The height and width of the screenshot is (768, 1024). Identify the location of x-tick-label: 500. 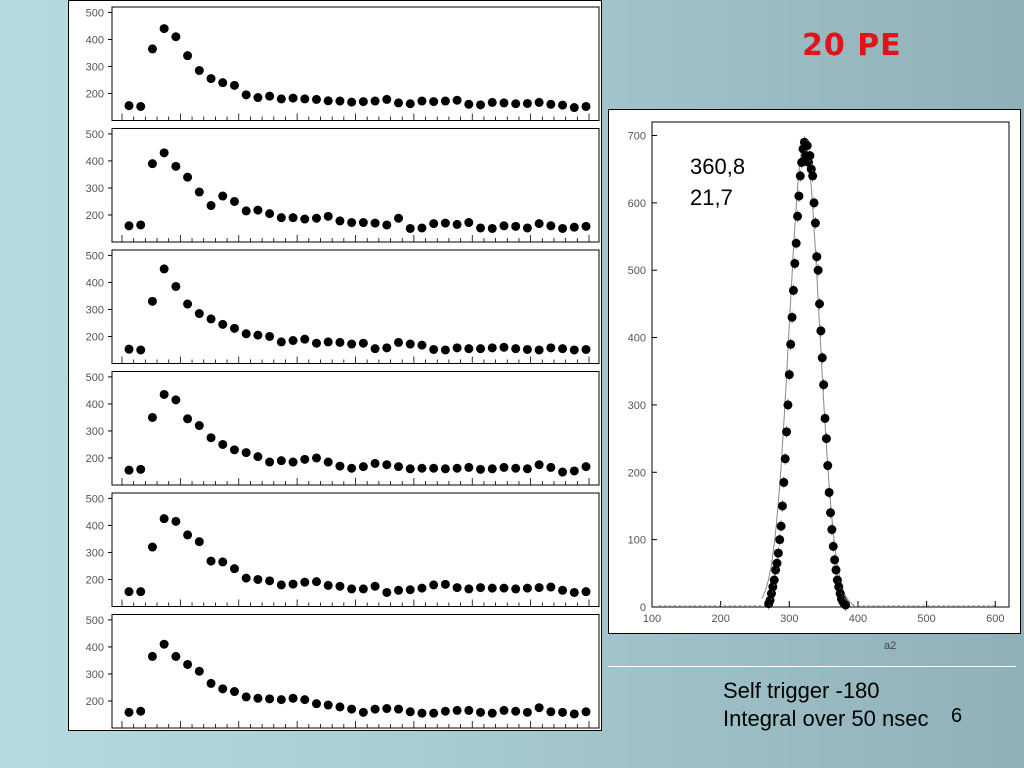
(926, 619).